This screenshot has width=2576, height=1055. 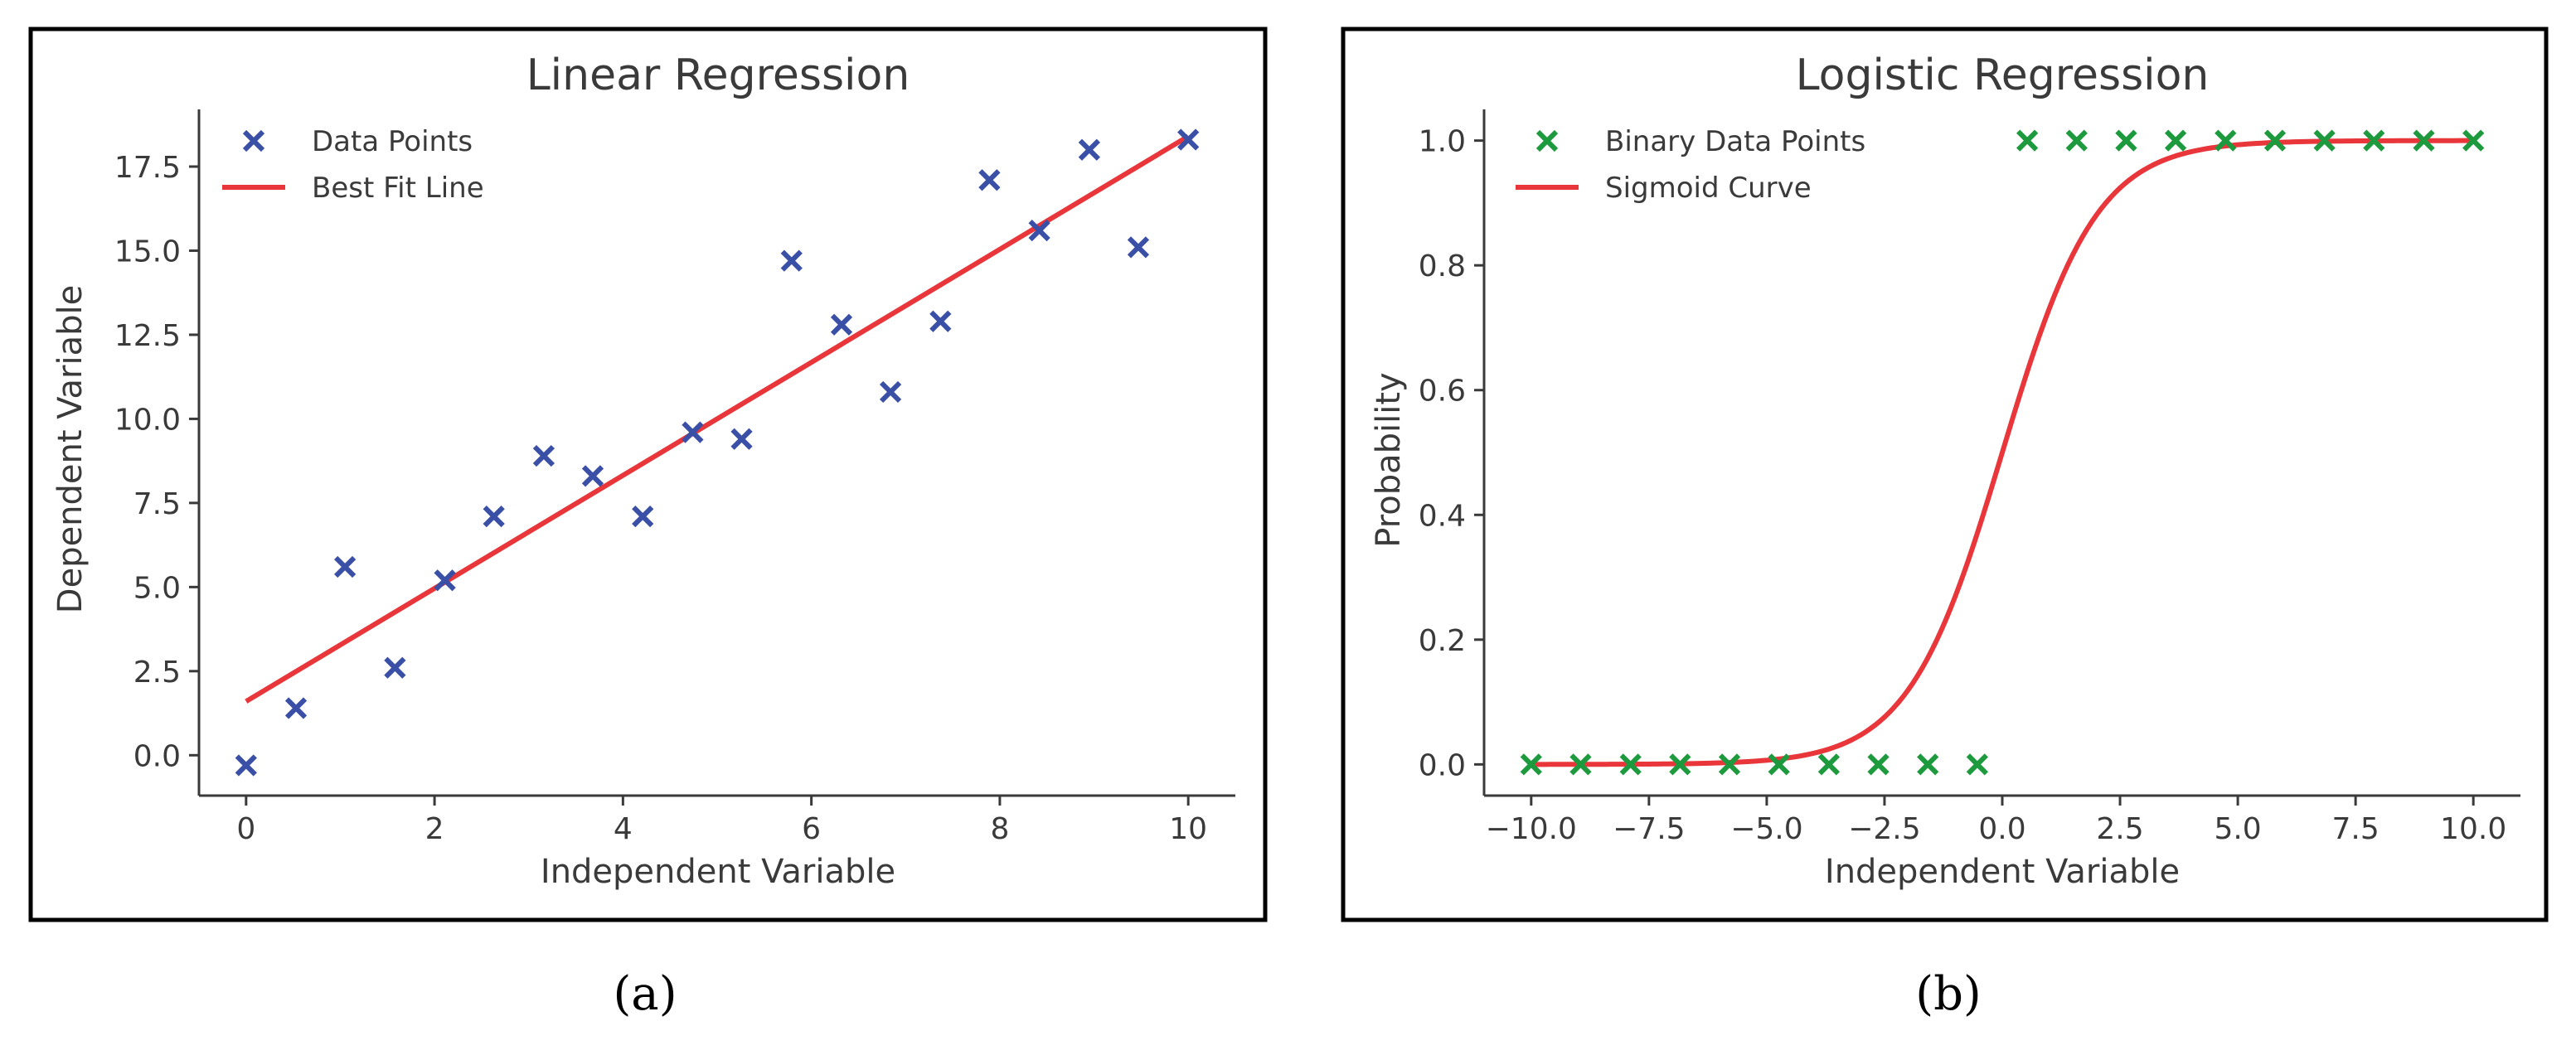 I want to click on chart-b-x-tick-label: −7.5, so click(x=1649, y=829).